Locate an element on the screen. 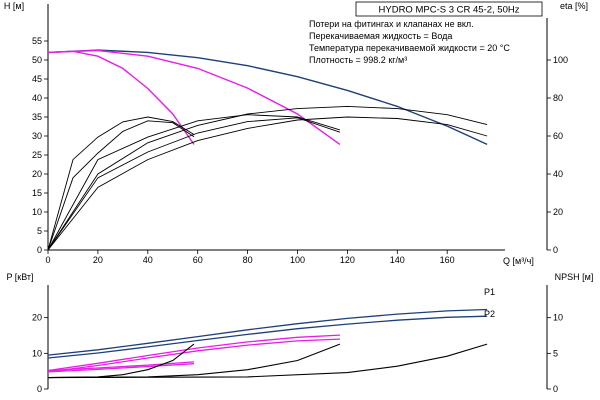 This screenshot has height=400, width=600. x-tick-label: 80 is located at coordinates (248, 260).